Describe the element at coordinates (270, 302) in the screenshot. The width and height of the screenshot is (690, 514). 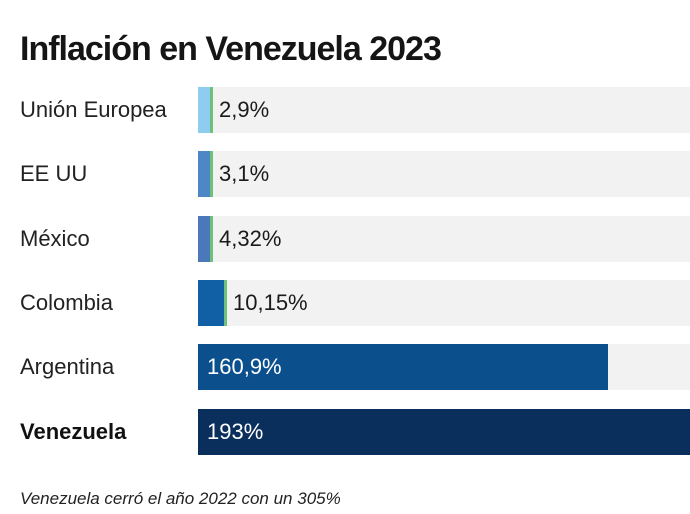
I see `value-label: 10,15%` at that location.